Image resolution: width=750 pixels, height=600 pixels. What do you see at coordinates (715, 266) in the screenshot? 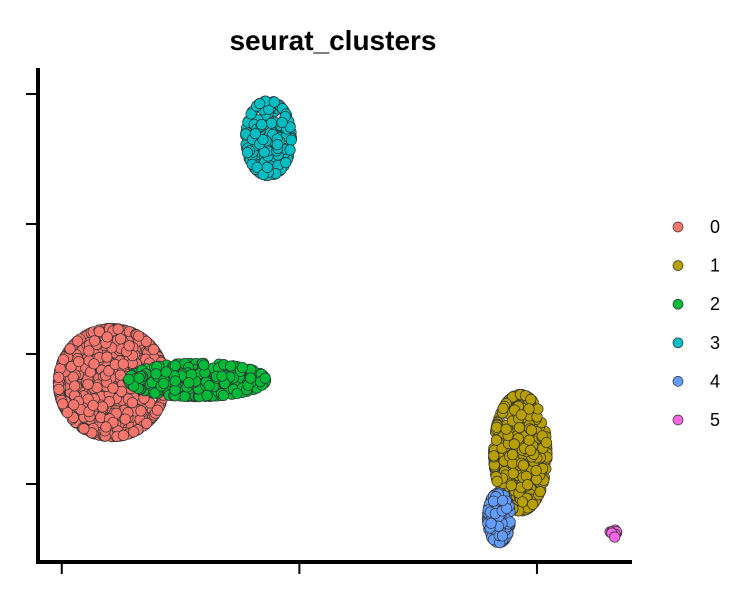
I see `legend-label-1: 1` at bounding box center [715, 266].